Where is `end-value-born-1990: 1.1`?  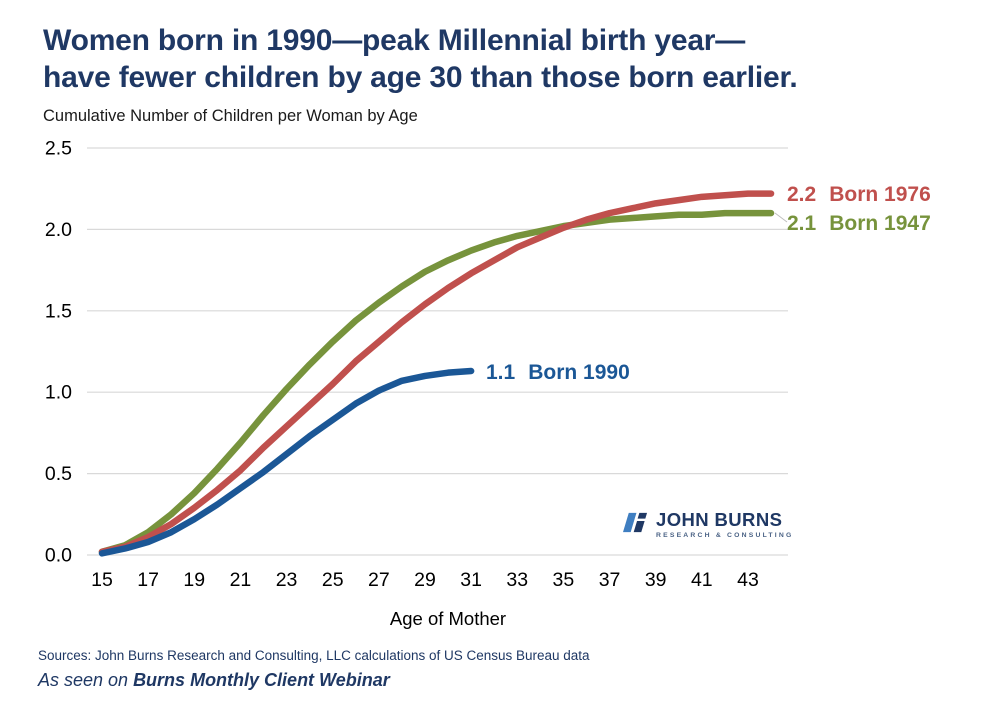
end-value-born-1990: 1.1 is located at coordinates (501, 372).